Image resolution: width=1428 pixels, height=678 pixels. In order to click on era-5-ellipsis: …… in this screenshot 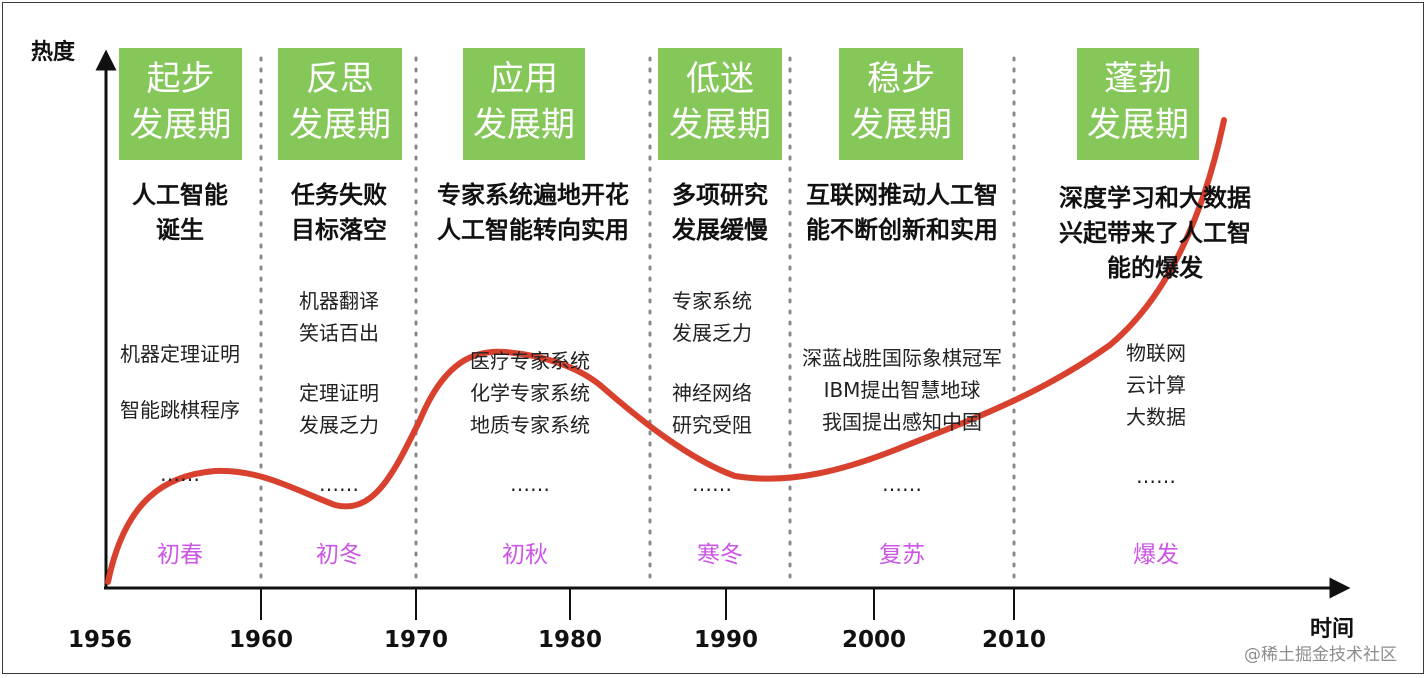, I will do `click(902, 484)`.